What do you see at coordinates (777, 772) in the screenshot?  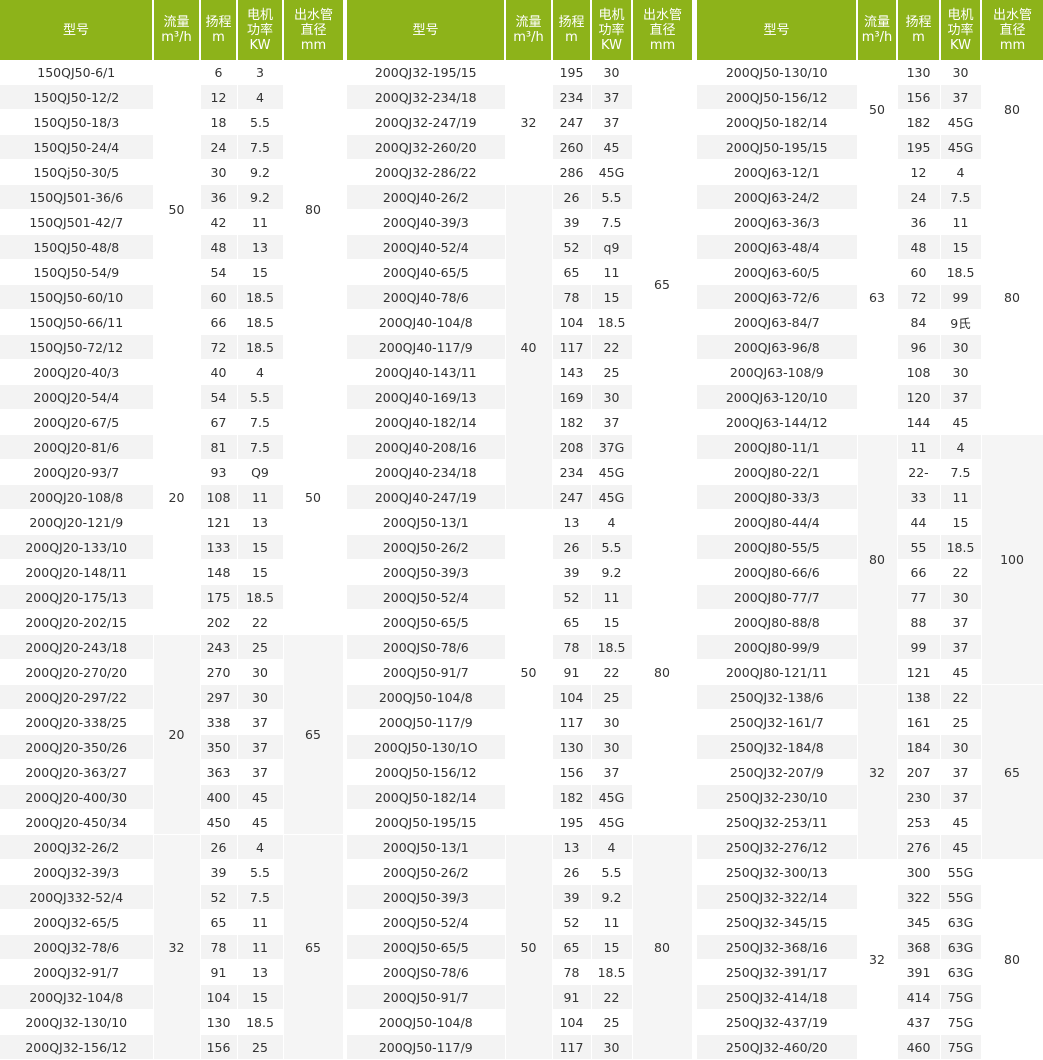 I see `model-cell: 250QJ32-207/9` at bounding box center [777, 772].